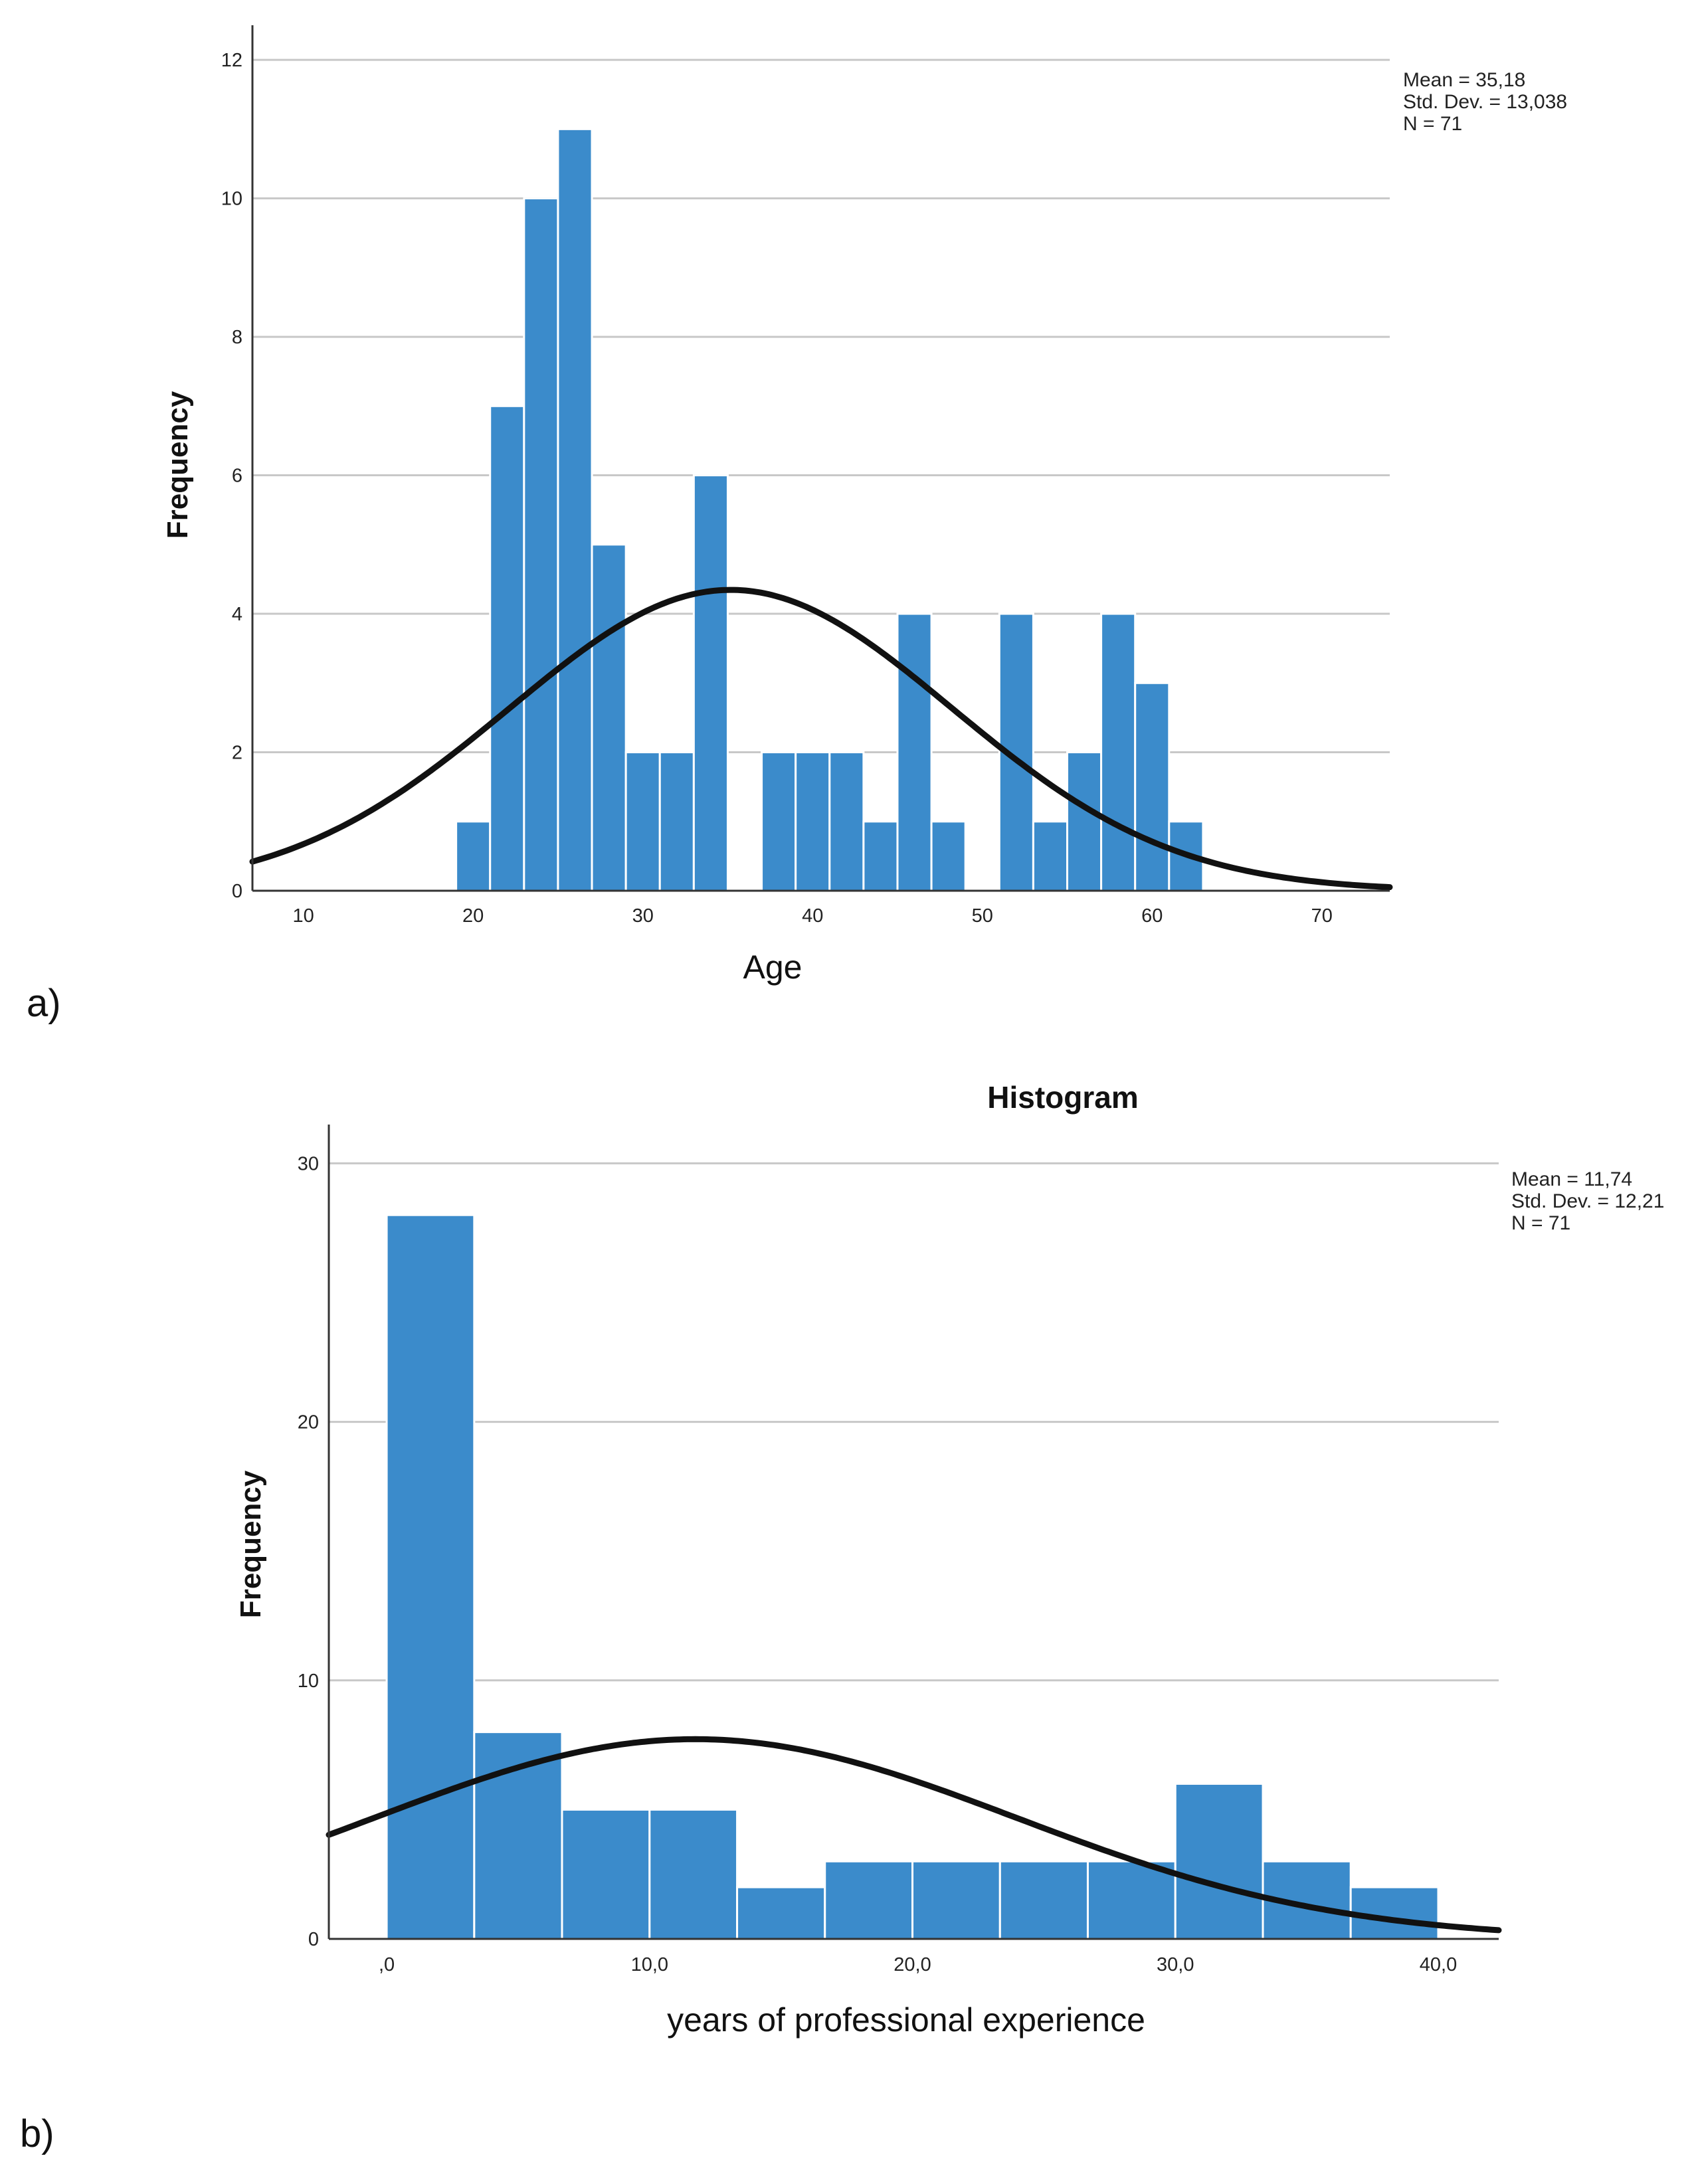 Image resolution: width=1696 pixels, height=2184 pixels. Describe the element at coordinates (37, 2133) in the screenshot. I see `panel-label-b: b)` at that location.